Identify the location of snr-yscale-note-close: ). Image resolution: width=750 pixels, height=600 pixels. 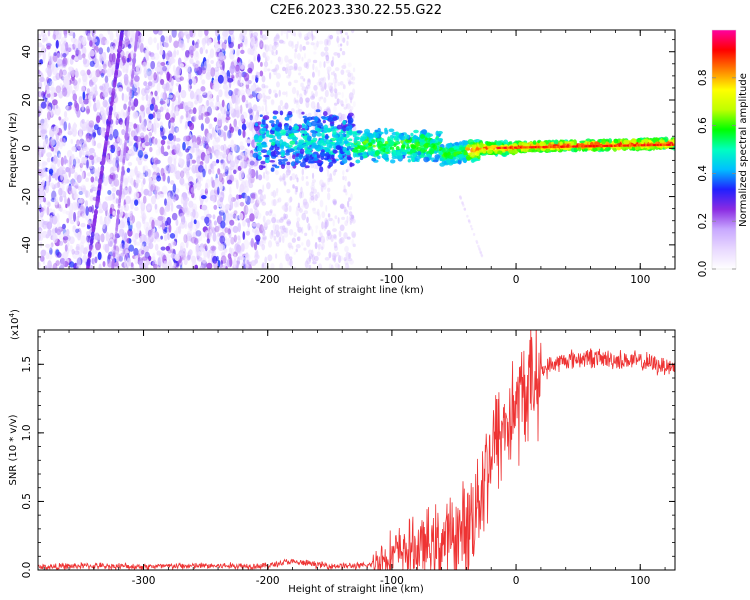
(15, 311).